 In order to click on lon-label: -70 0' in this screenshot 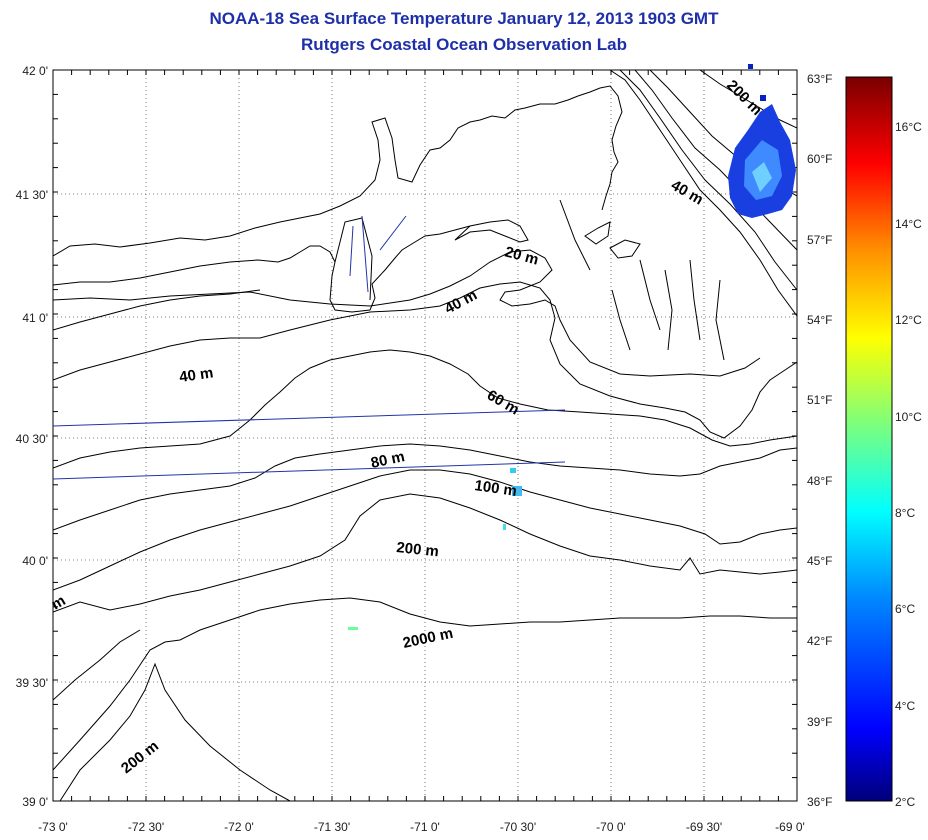, I will do `click(611, 827)`.